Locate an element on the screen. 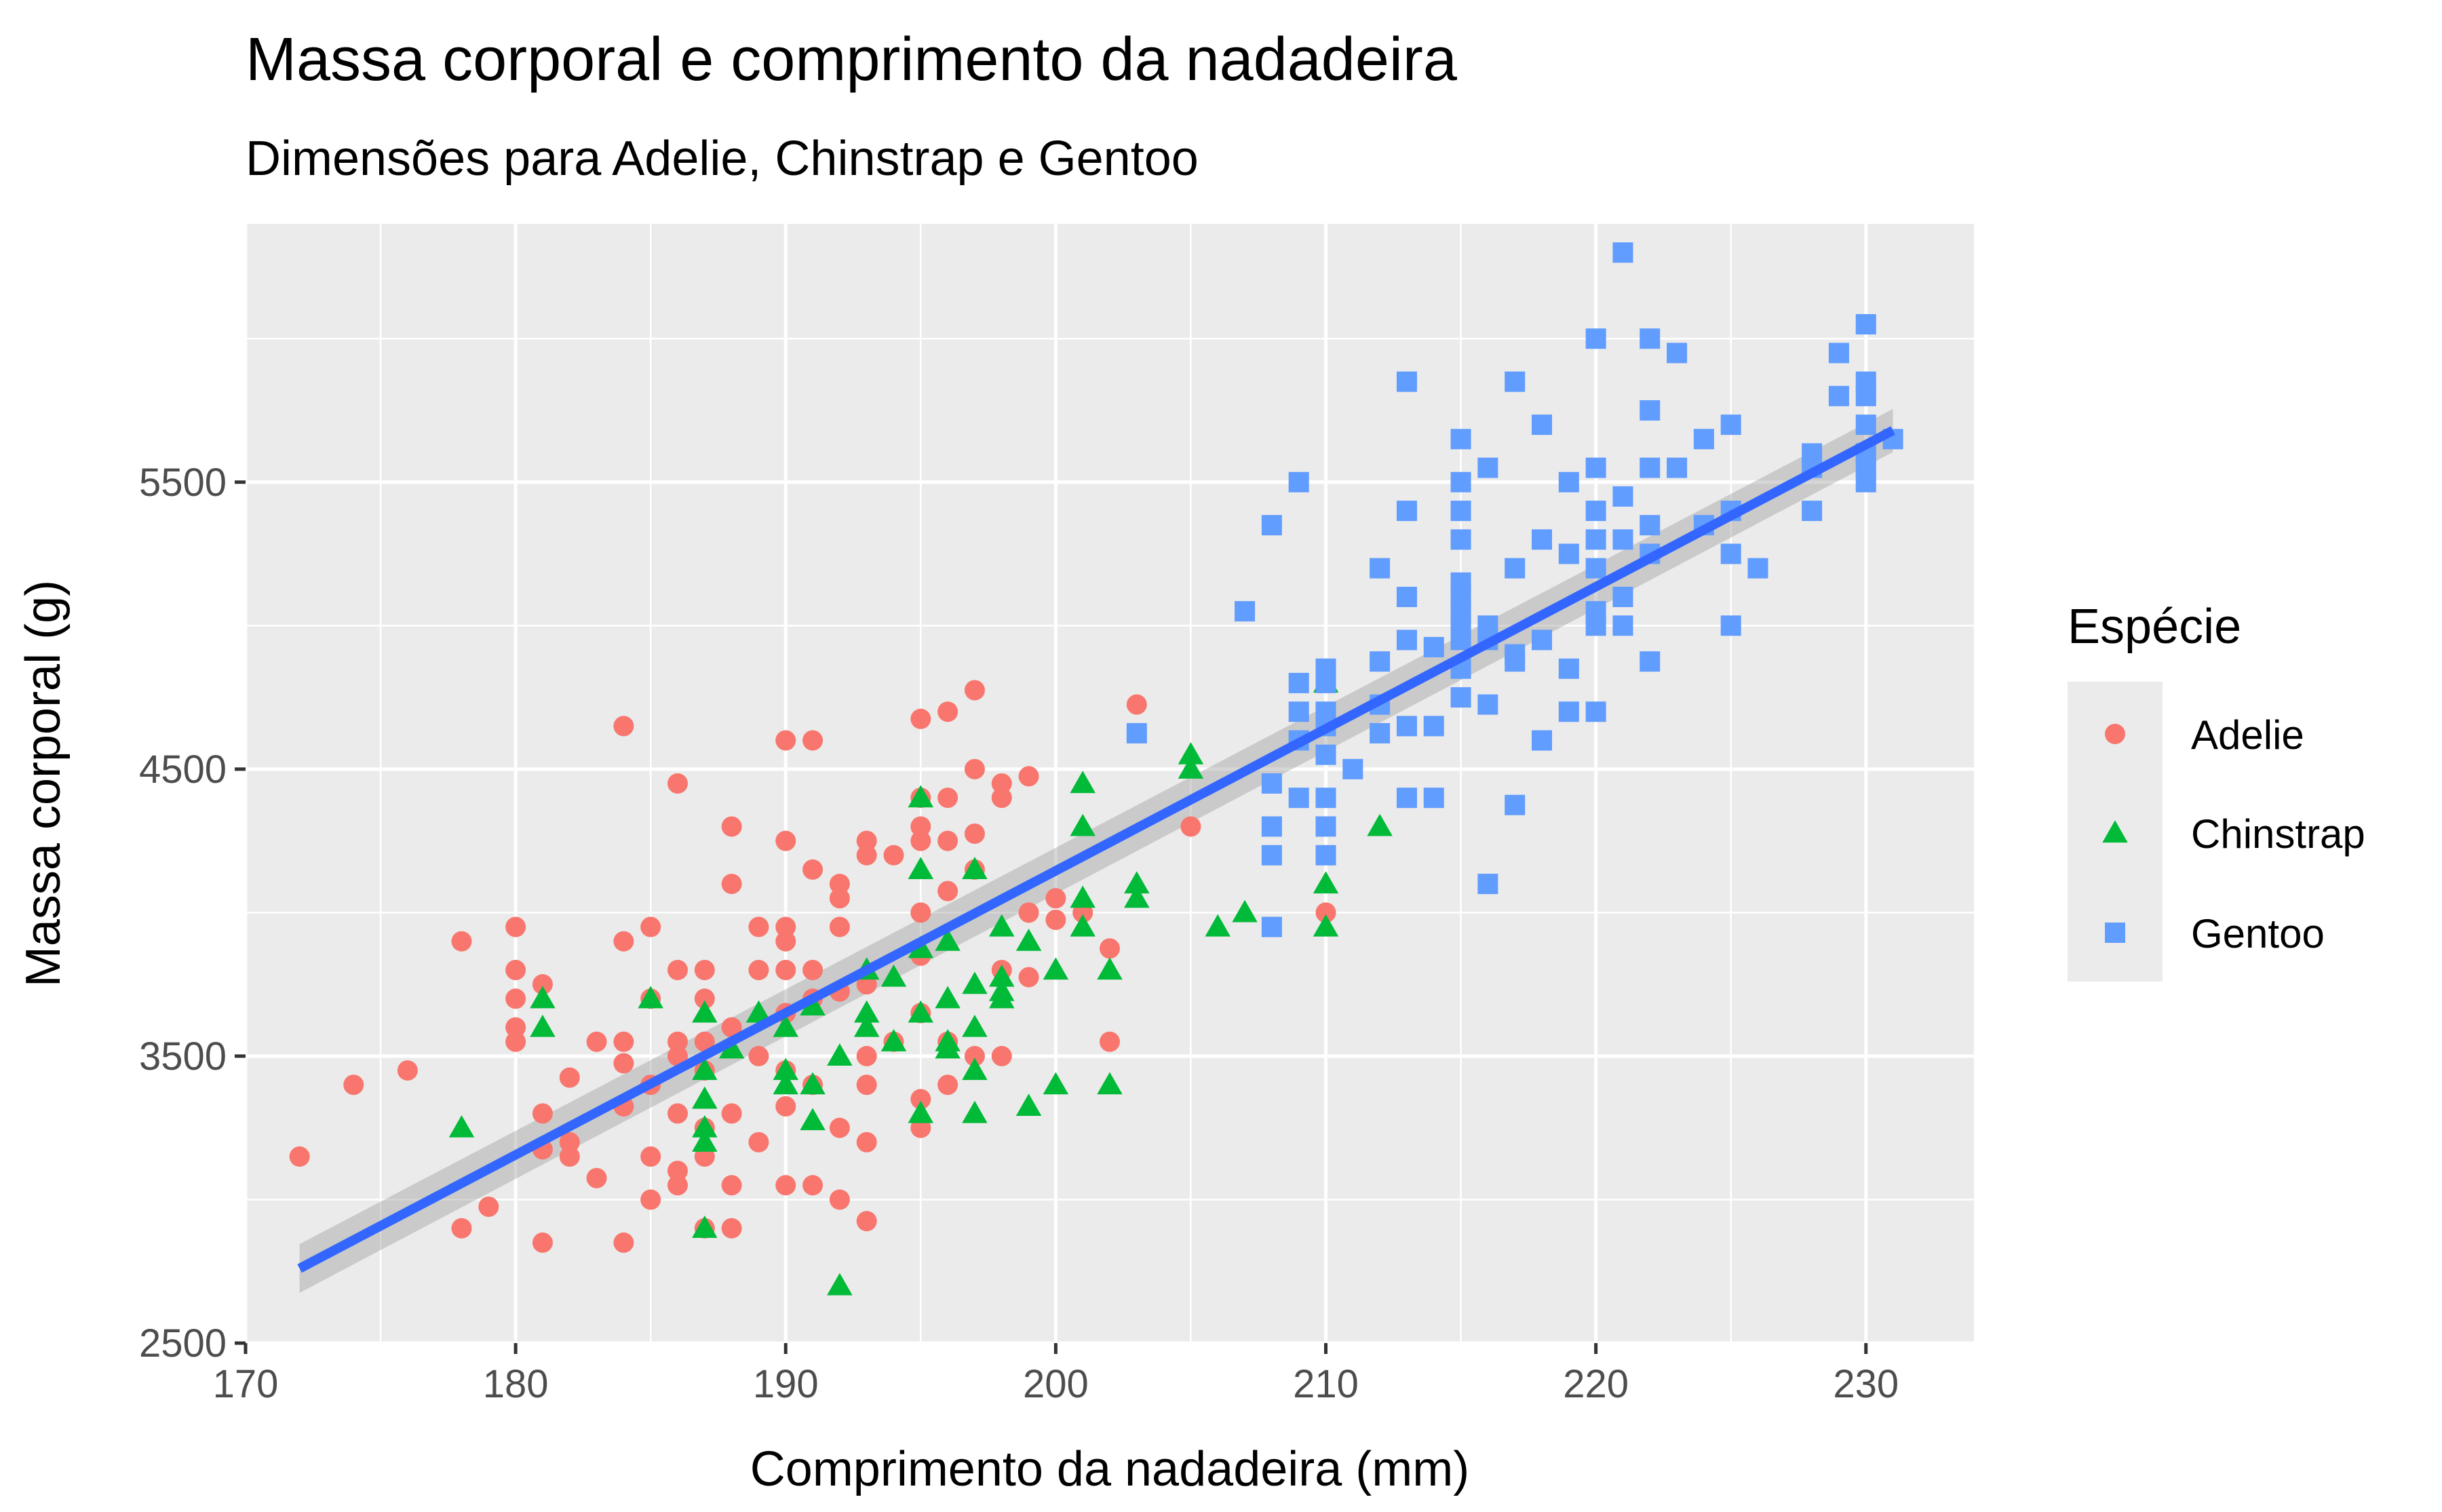  legend-key is located at coordinates (2115, 734).